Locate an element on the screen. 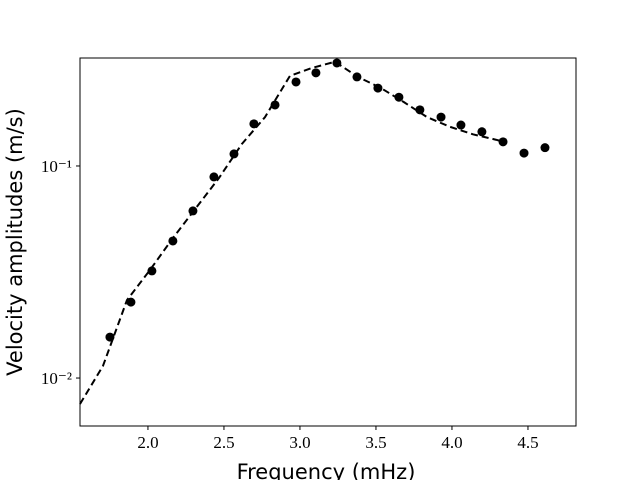  y-tick-label: 10⁻¹ is located at coordinates (56, 166).